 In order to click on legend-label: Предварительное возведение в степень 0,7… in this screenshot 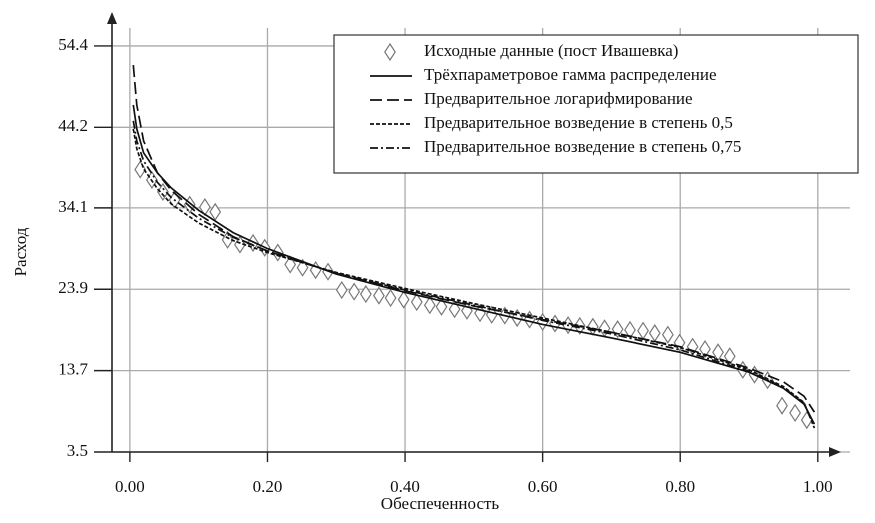, I will do `click(582, 146)`.